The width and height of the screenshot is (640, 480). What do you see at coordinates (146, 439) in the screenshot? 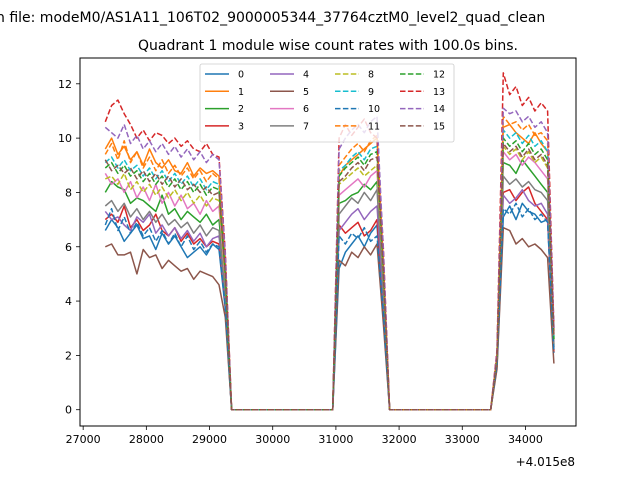
I see `x-tick-label: 28000` at bounding box center [146, 439].